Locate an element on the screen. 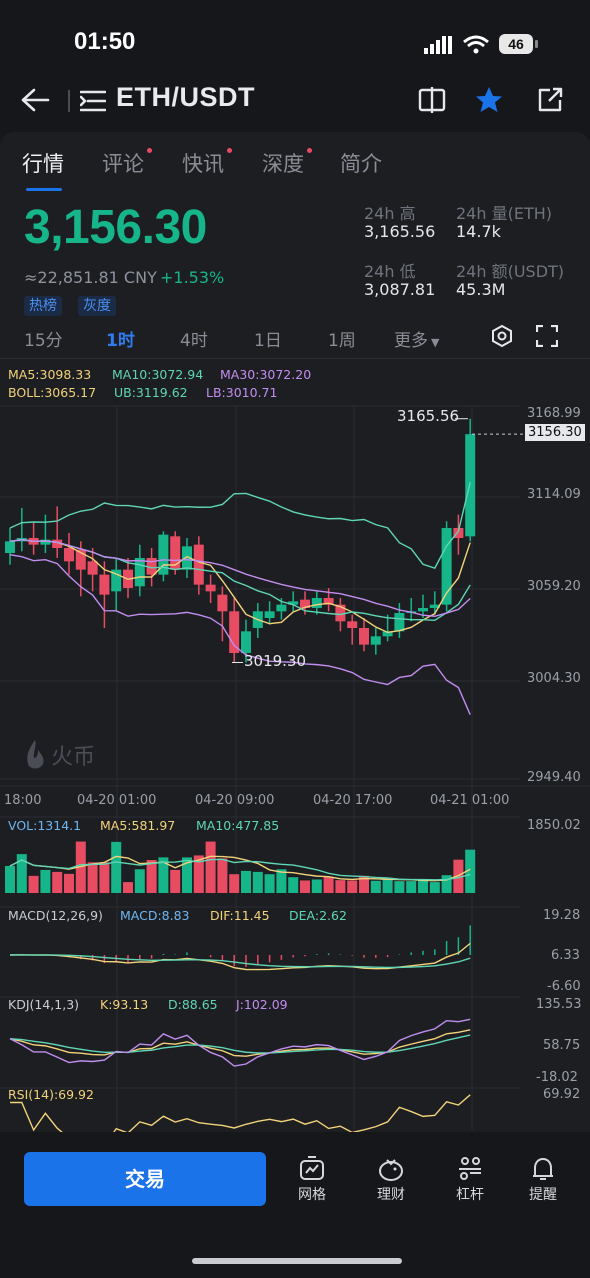 This screenshot has width=590, height=1278. ma5-legend: MA5:3098.33 is located at coordinates (50, 374).